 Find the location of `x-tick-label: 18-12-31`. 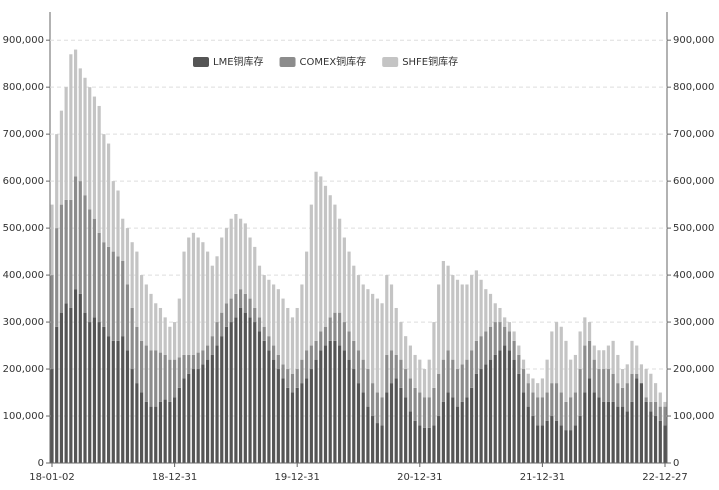

x-tick-label: 18-12-31 is located at coordinates (174, 477).